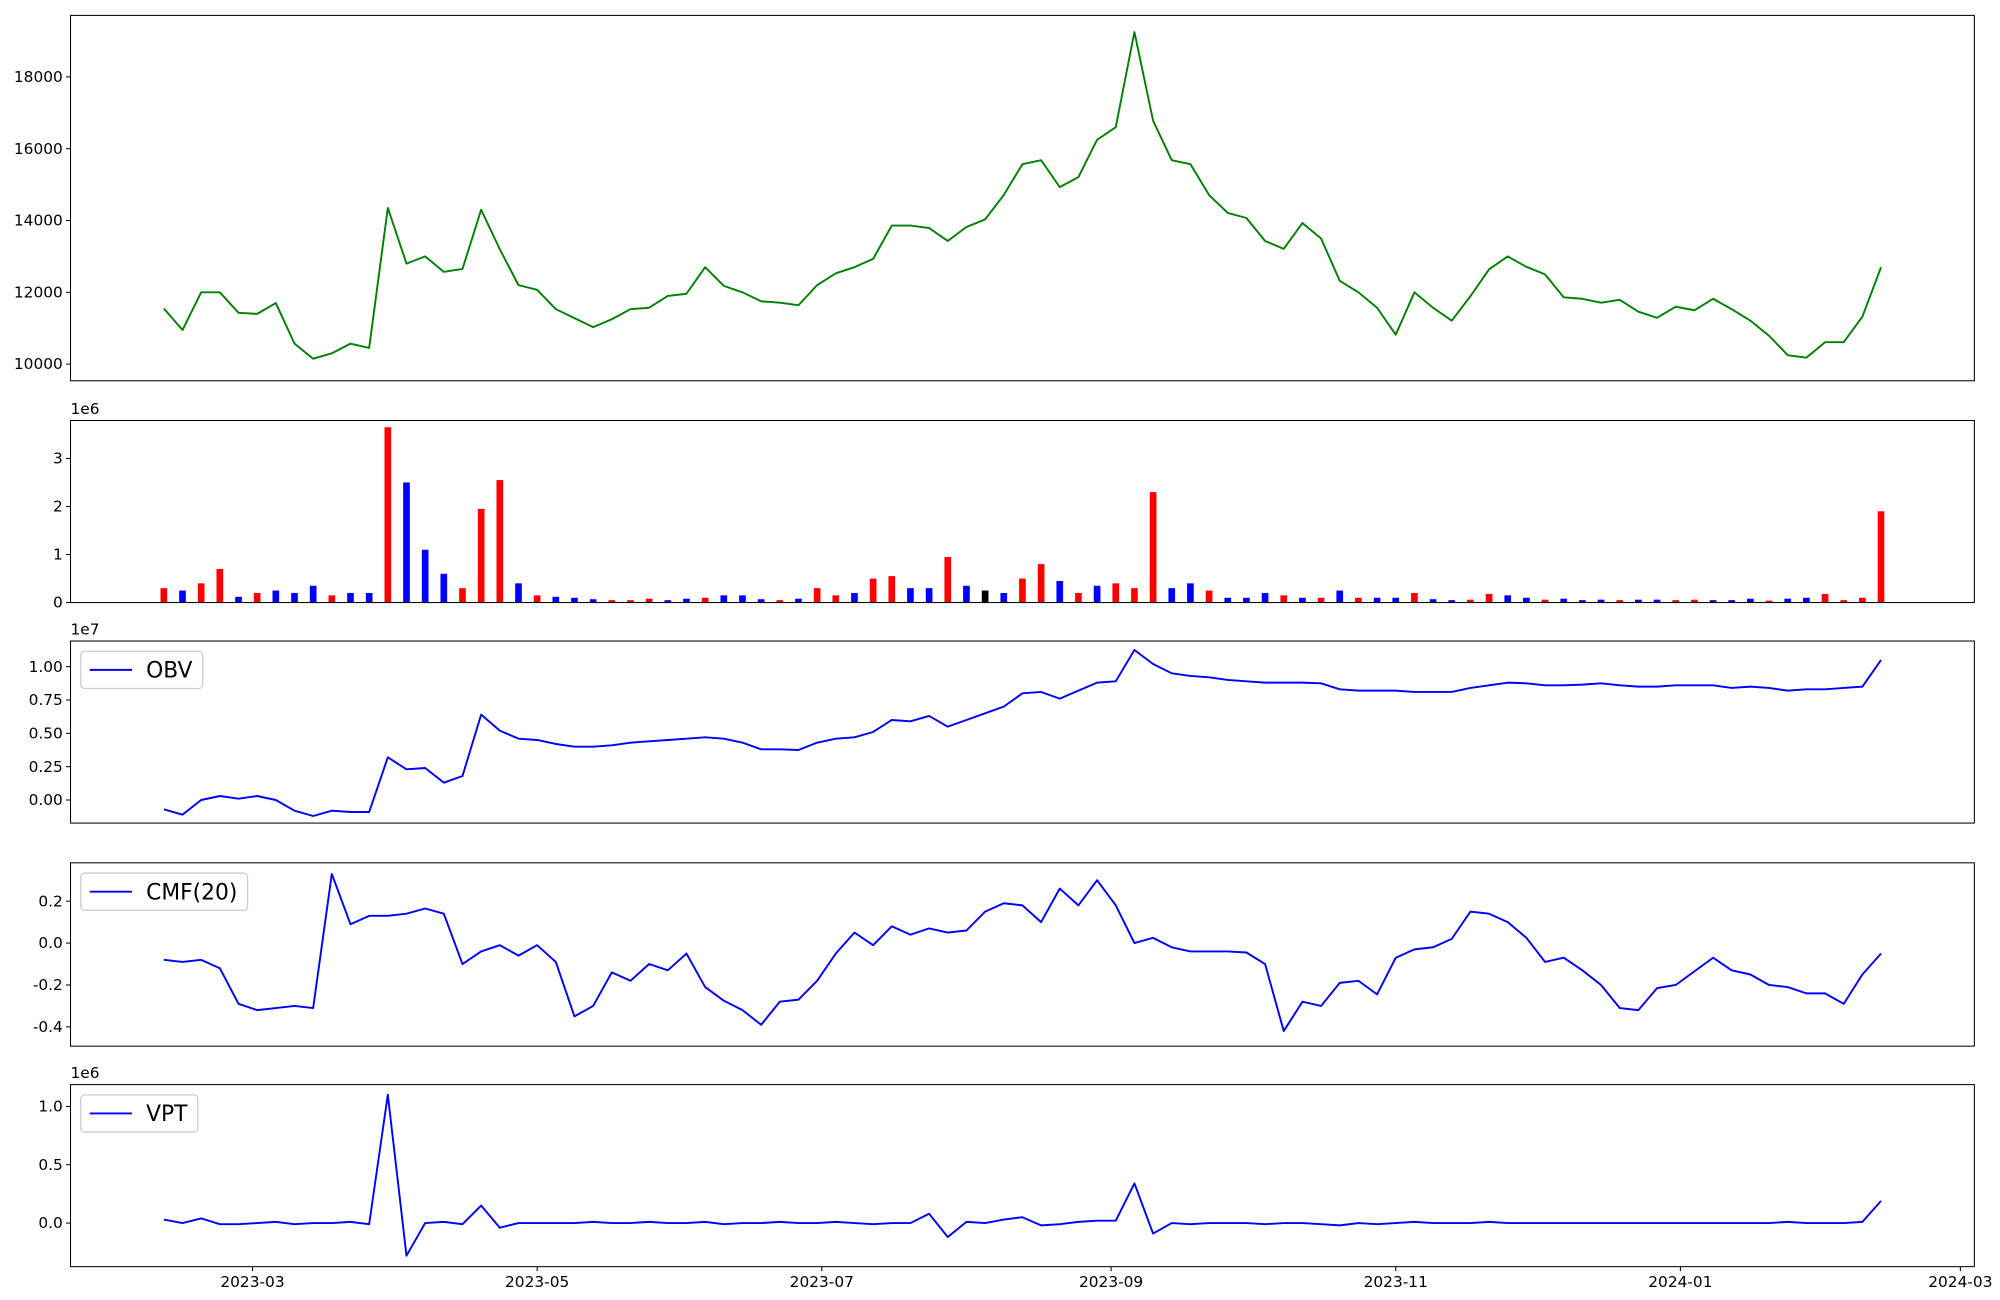 This screenshot has width=2000, height=1300. Describe the element at coordinates (1022, 952) in the screenshot. I see `line` at that location.